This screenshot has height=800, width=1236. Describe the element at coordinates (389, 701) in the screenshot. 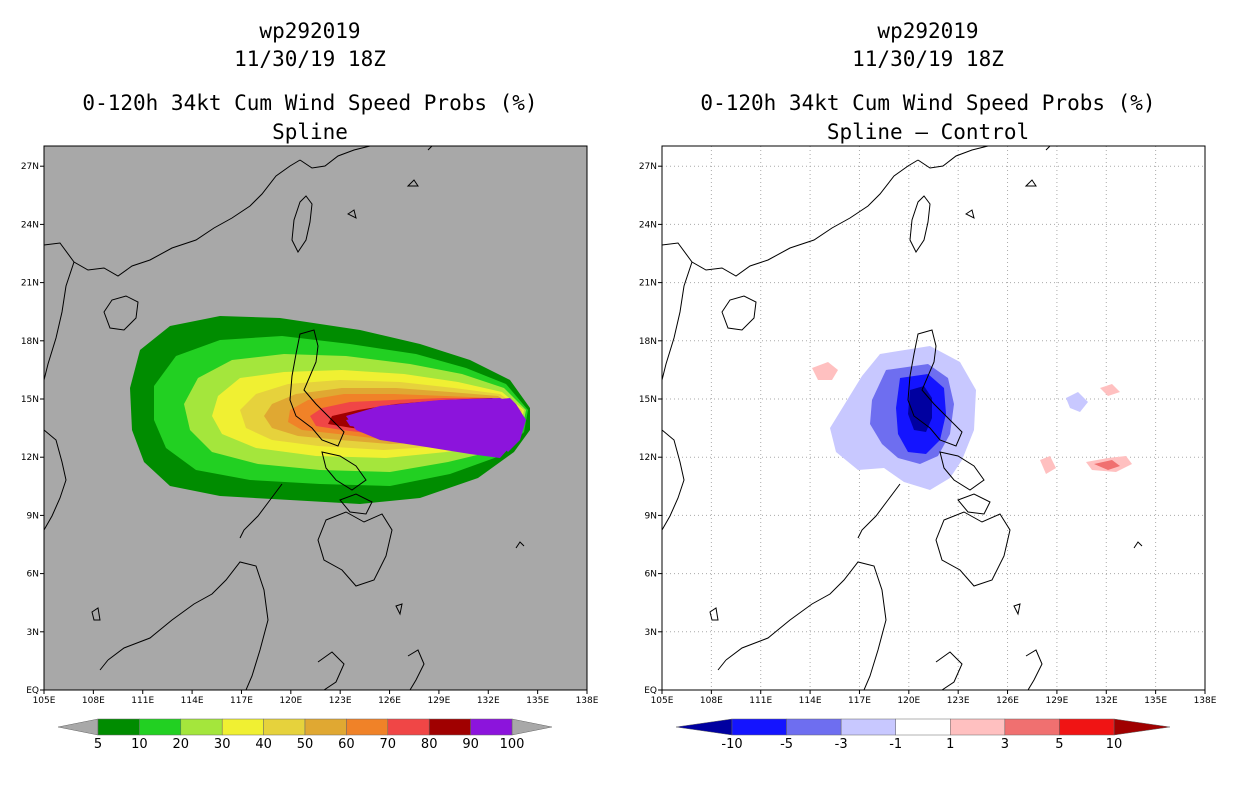

I see `left-lon-label: 126E` at that location.